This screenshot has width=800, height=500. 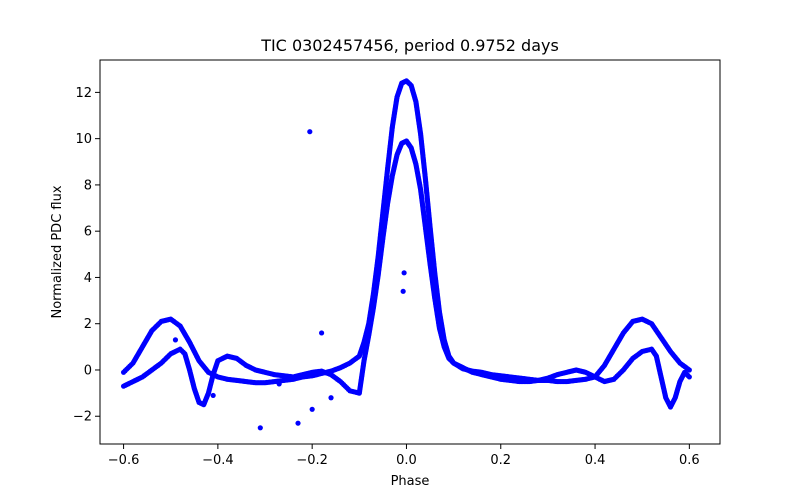 What do you see at coordinates (83, 139) in the screenshot?
I see `y-tick-label: 10` at bounding box center [83, 139].